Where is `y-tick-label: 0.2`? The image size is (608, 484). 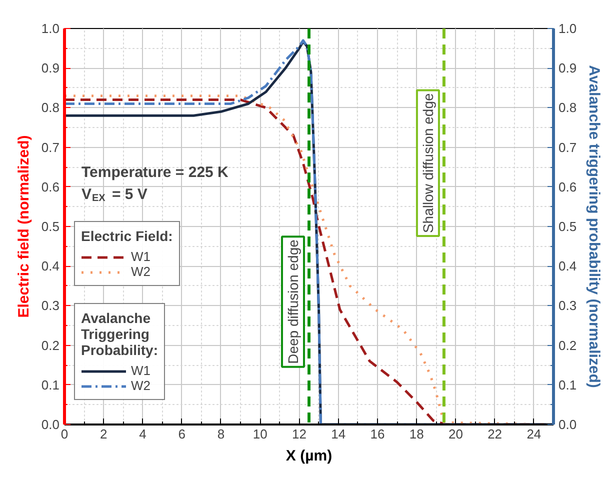 y-tick-label: 0.2 is located at coordinates (50, 345).